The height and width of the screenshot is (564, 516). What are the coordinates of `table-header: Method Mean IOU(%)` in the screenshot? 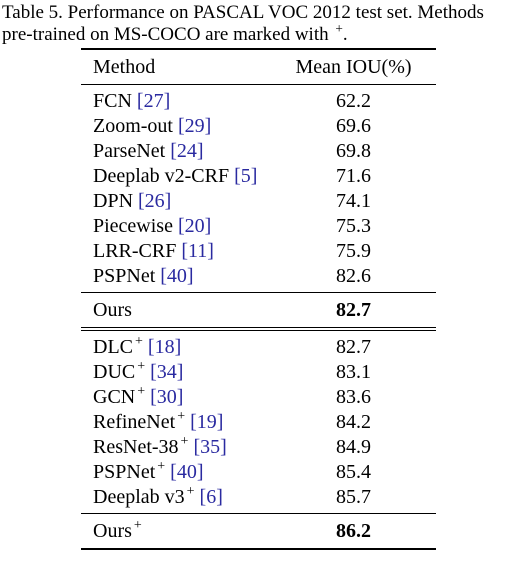 It's located at (258, 67).